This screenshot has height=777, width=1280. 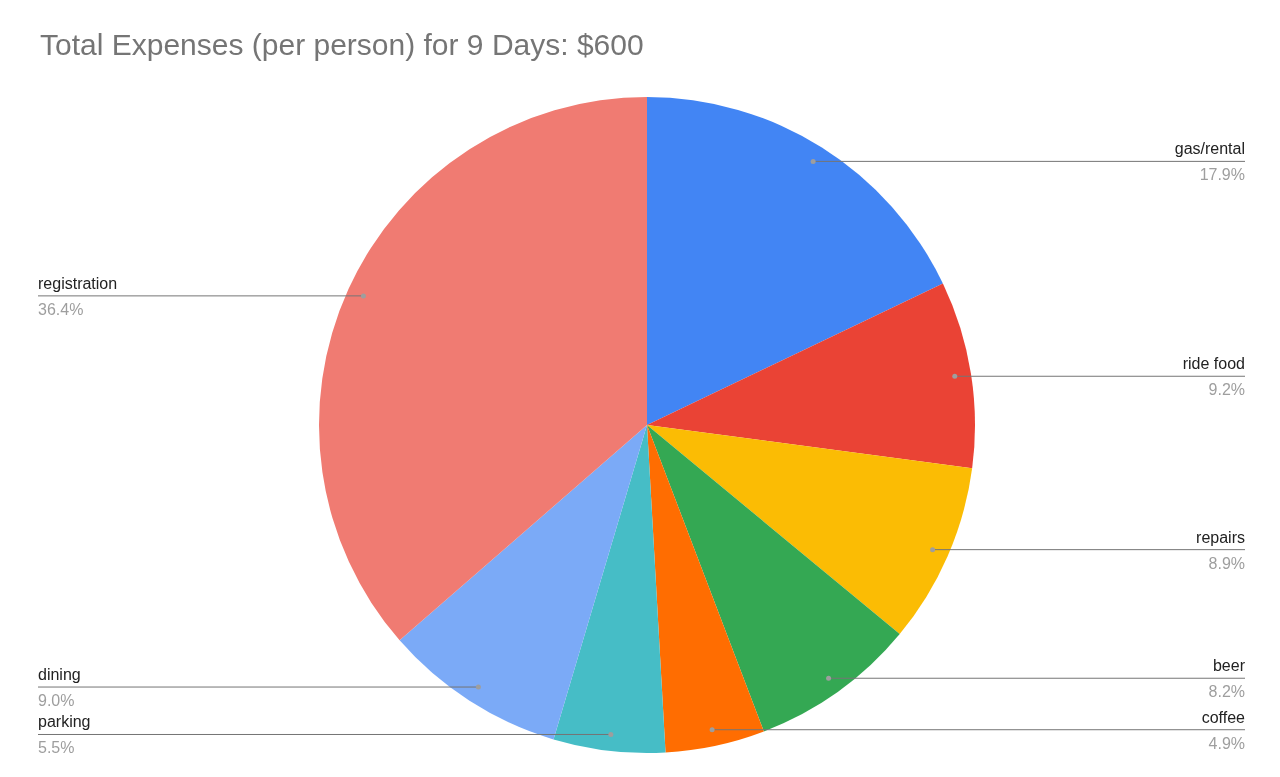 I want to click on slice-label: beer, so click(x=1229, y=666).